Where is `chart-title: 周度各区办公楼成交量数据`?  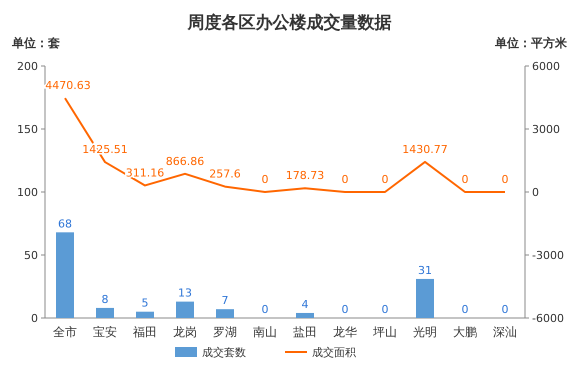
chart-title: 周度各区办公楼成交量数据 is located at coordinates (289, 23).